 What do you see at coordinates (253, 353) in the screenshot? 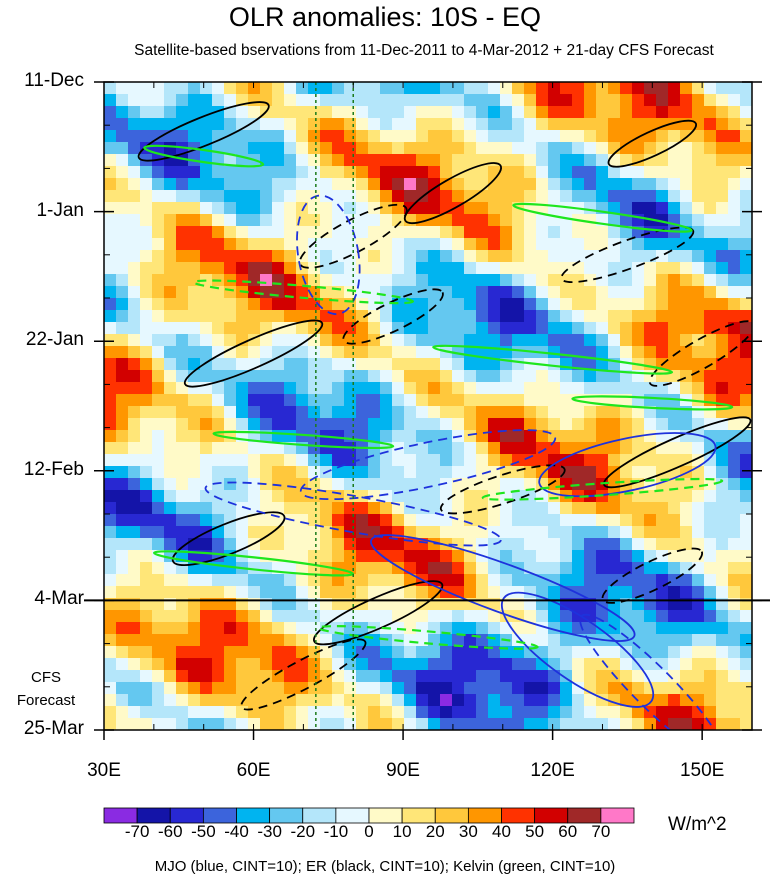
I see `er-contour` at bounding box center [253, 353].